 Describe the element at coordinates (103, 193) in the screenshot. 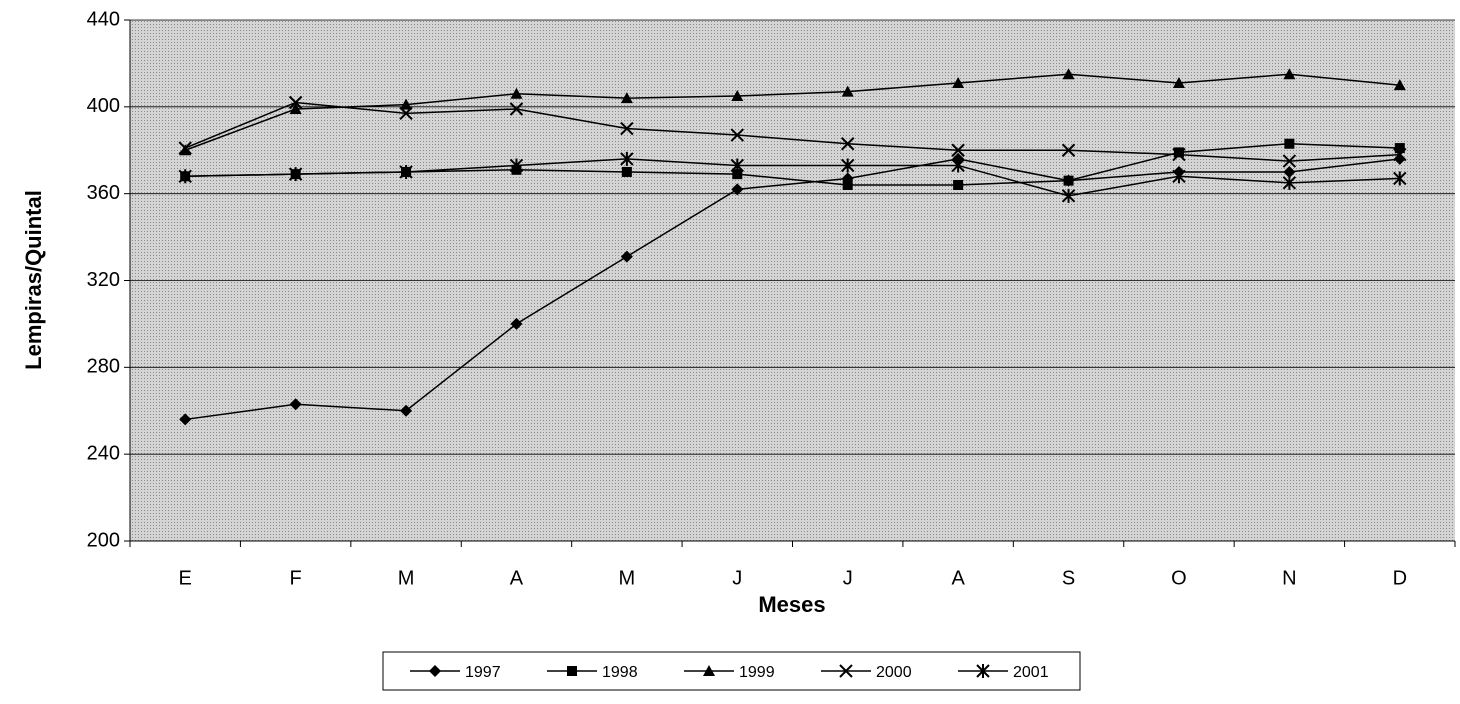

I see `y-tick-label: 360` at that location.